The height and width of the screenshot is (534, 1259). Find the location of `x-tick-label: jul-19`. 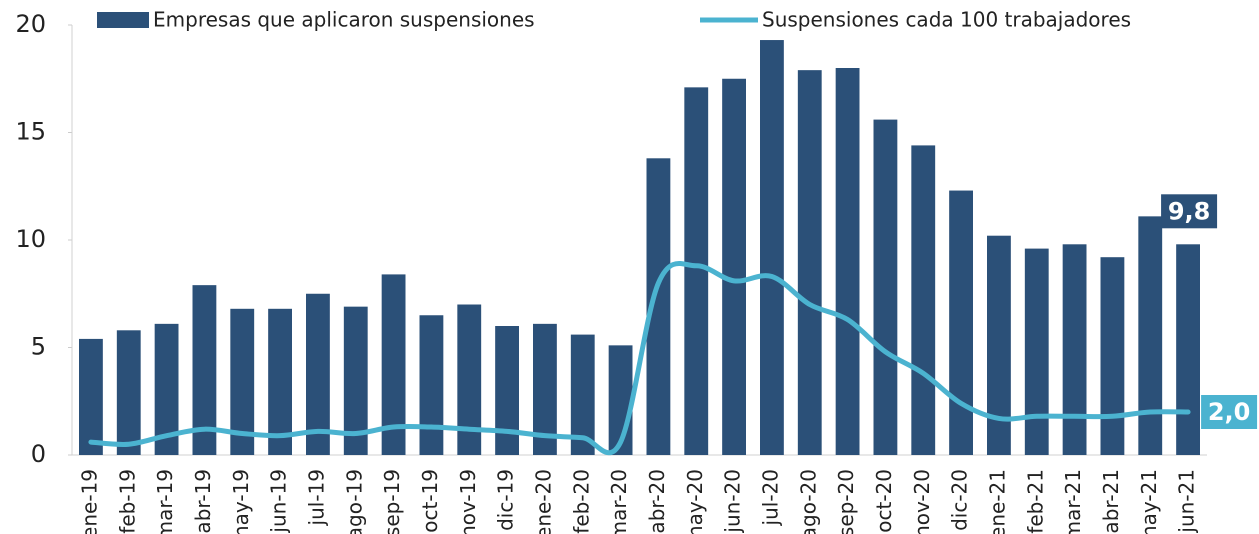

x-tick-label: jul-19 is located at coordinates (316, 497).